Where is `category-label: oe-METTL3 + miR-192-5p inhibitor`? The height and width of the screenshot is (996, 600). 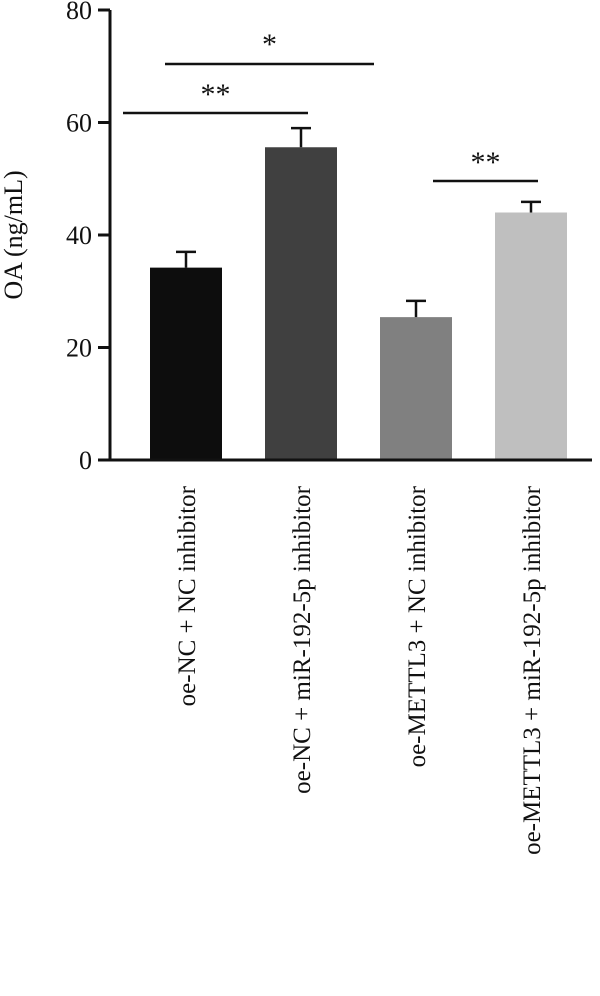 category-label: oe-METTL3 + miR-192-5p inhibitor is located at coordinates (532, 670).